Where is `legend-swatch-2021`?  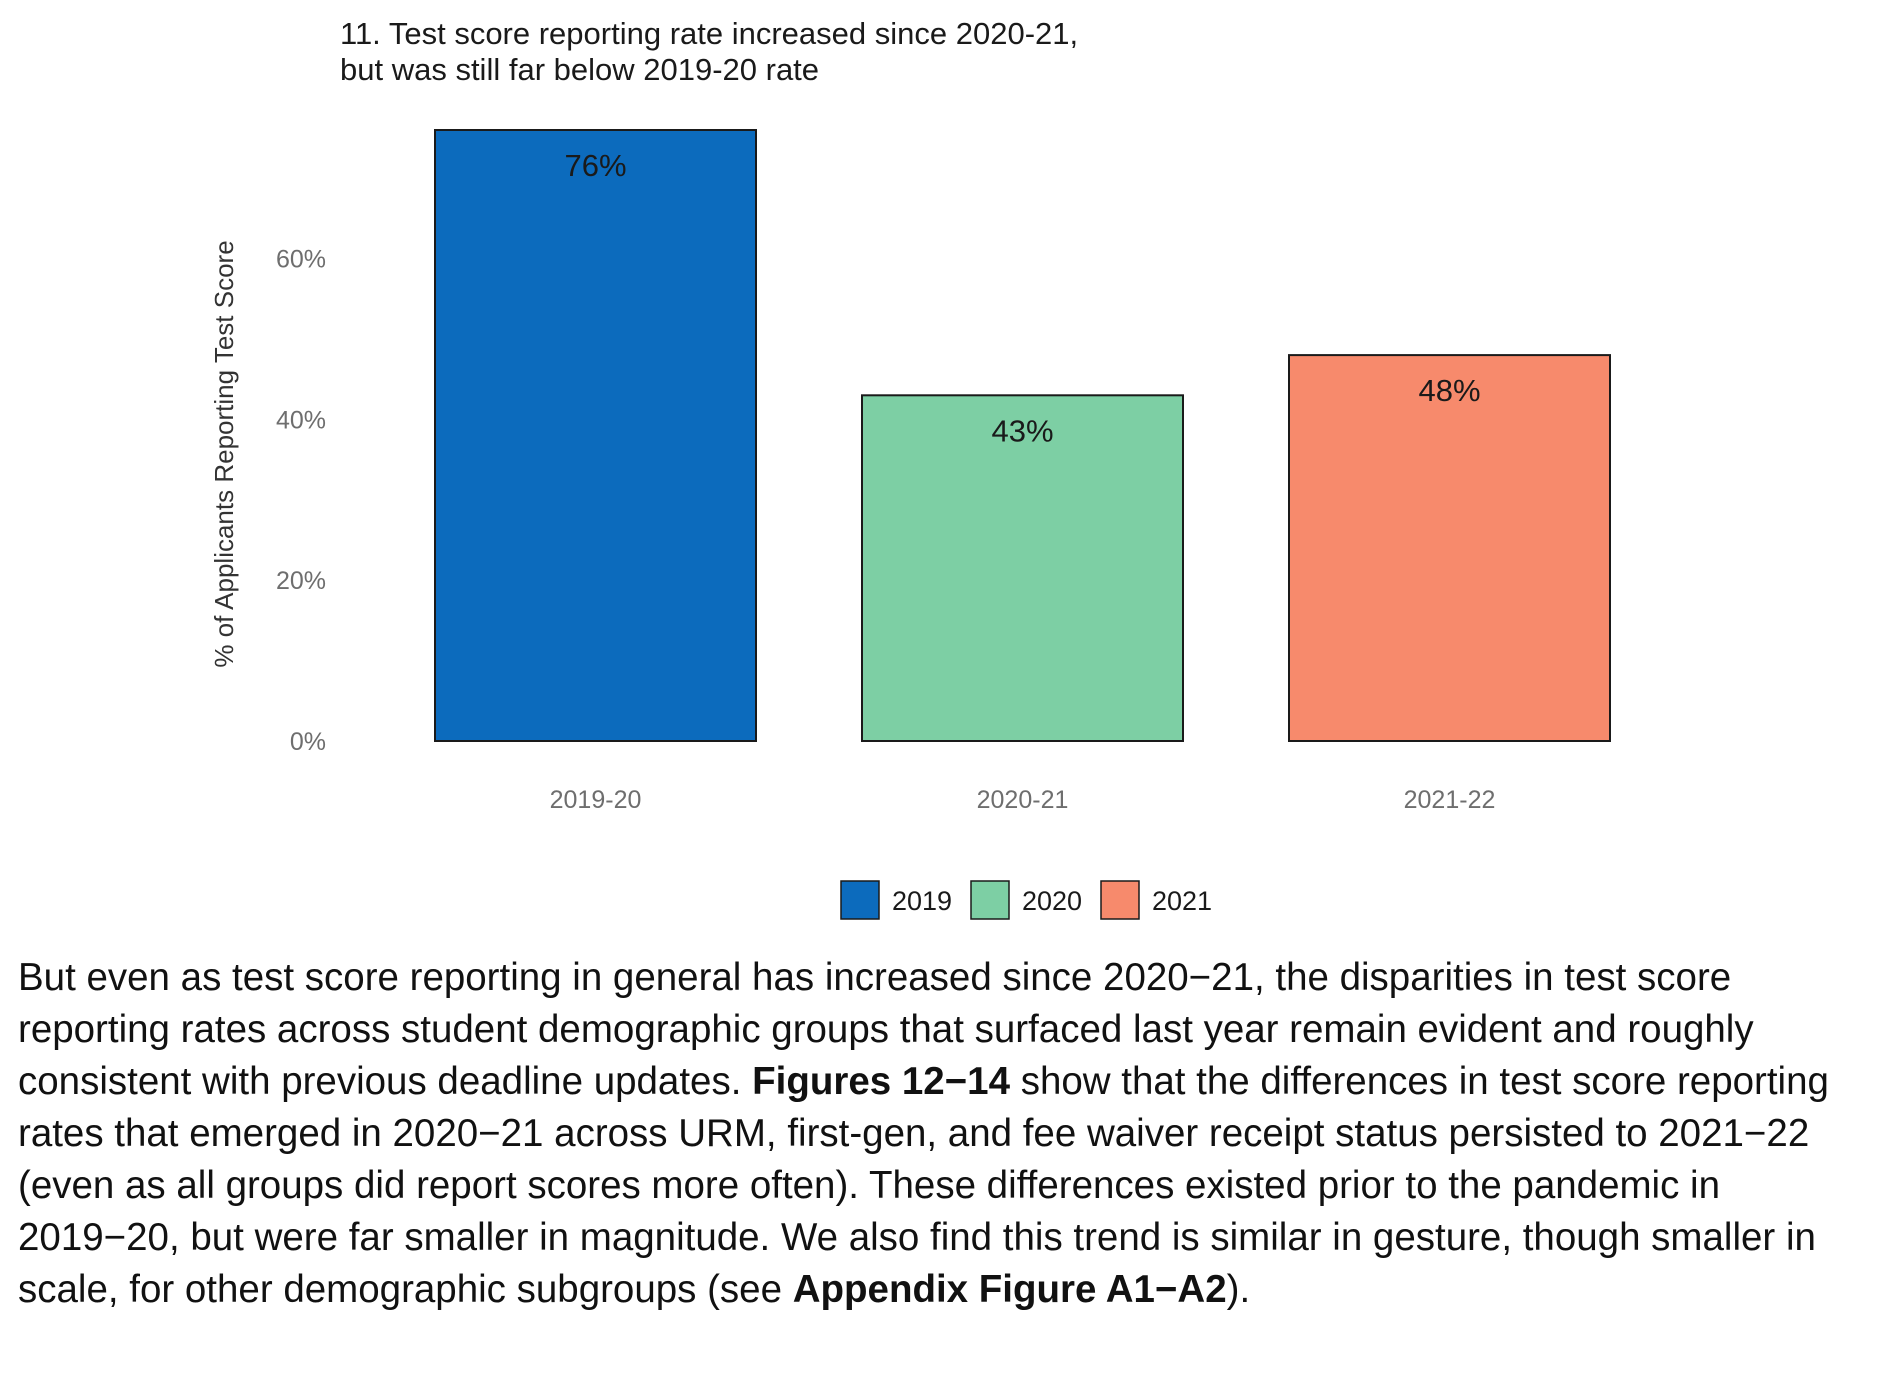 legend-swatch-2021 is located at coordinates (1120, 900).